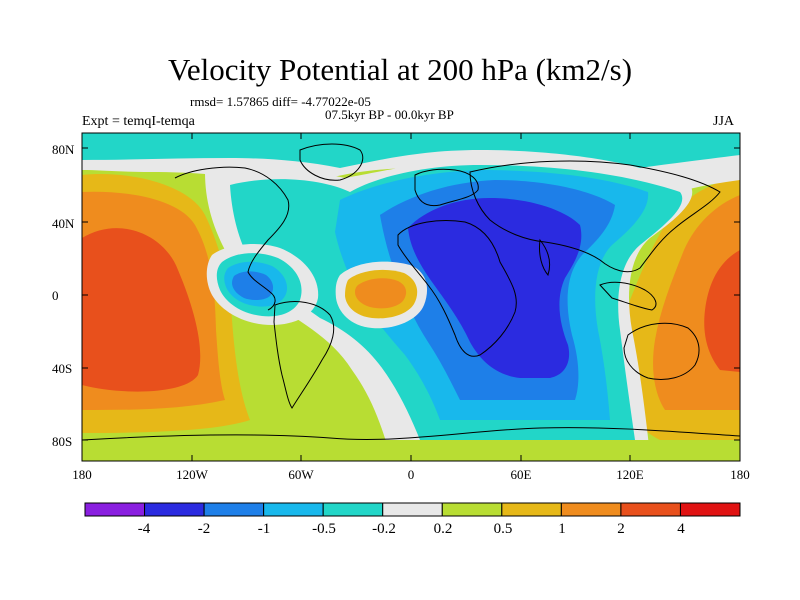  I want to click on colorbar-label: 0.2, so click(443, 529).